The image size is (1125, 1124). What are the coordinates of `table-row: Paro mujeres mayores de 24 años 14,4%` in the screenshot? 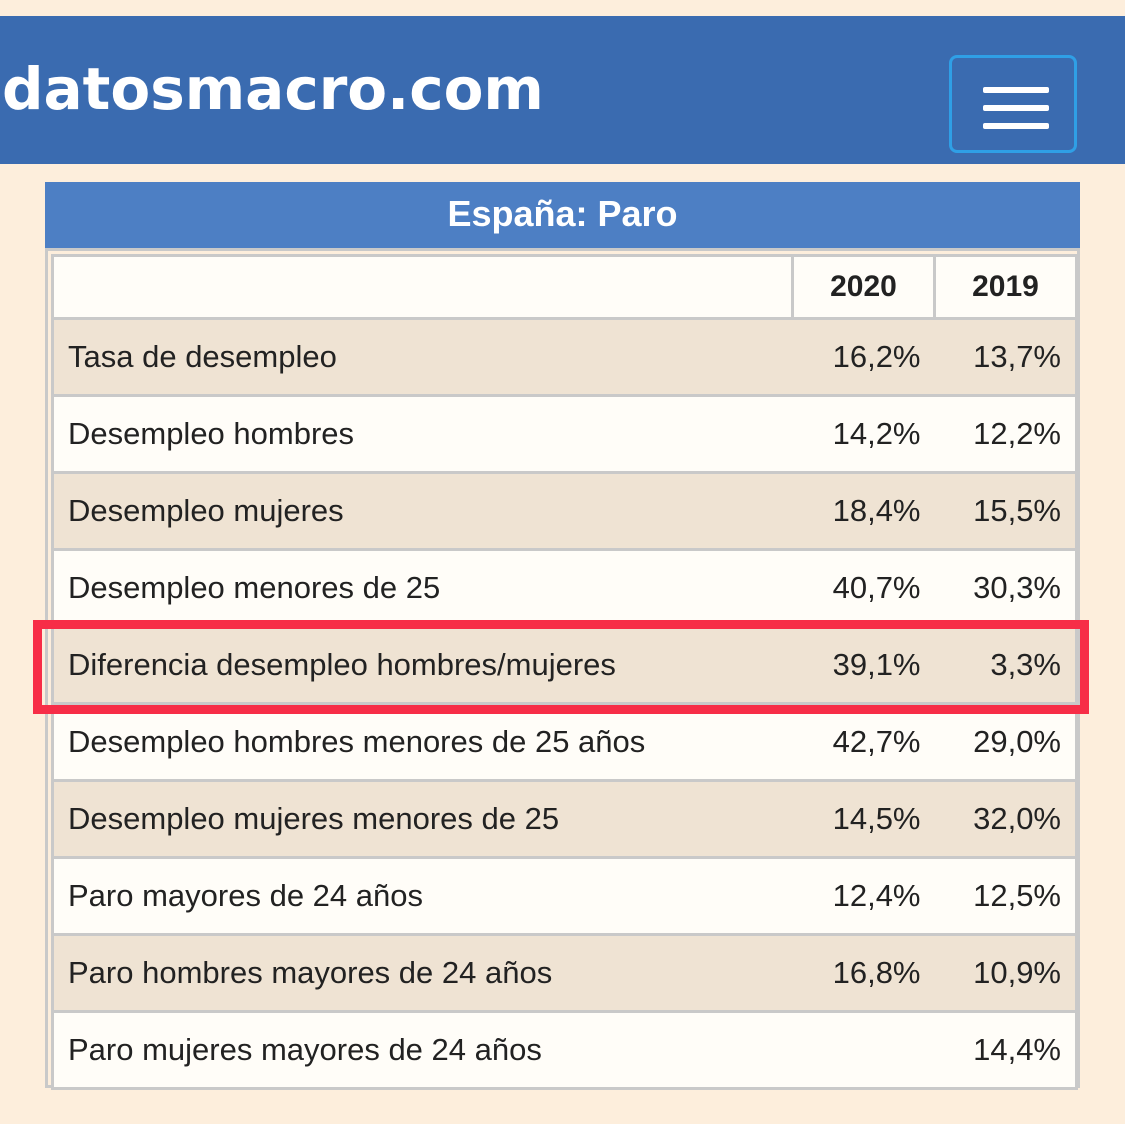 It's located at (564, 1050).